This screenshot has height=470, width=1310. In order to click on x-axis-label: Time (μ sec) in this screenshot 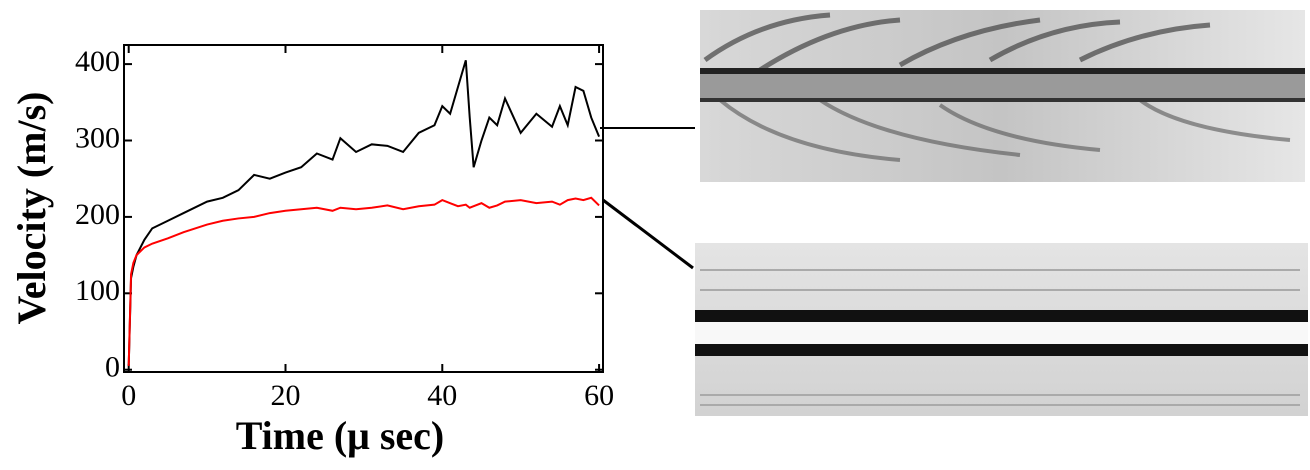, I will do `click(340, 435)`.